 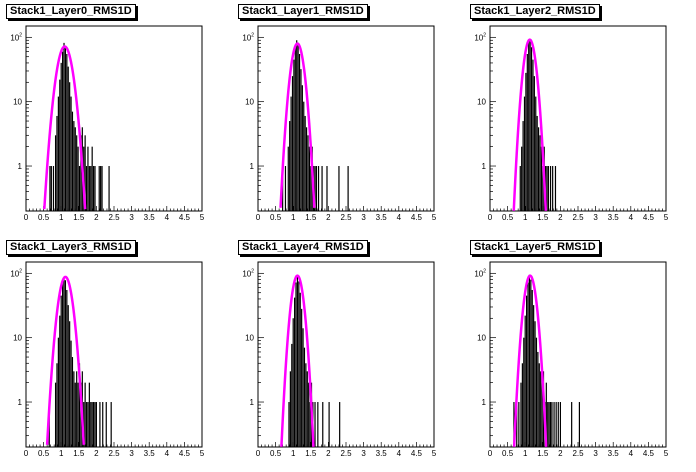 I want to click on plot-layer4: 0 0.5 1 1.5 2 2.5 3 3.5 4 4.5 5 1 10 102, so click(x=339, y=359).